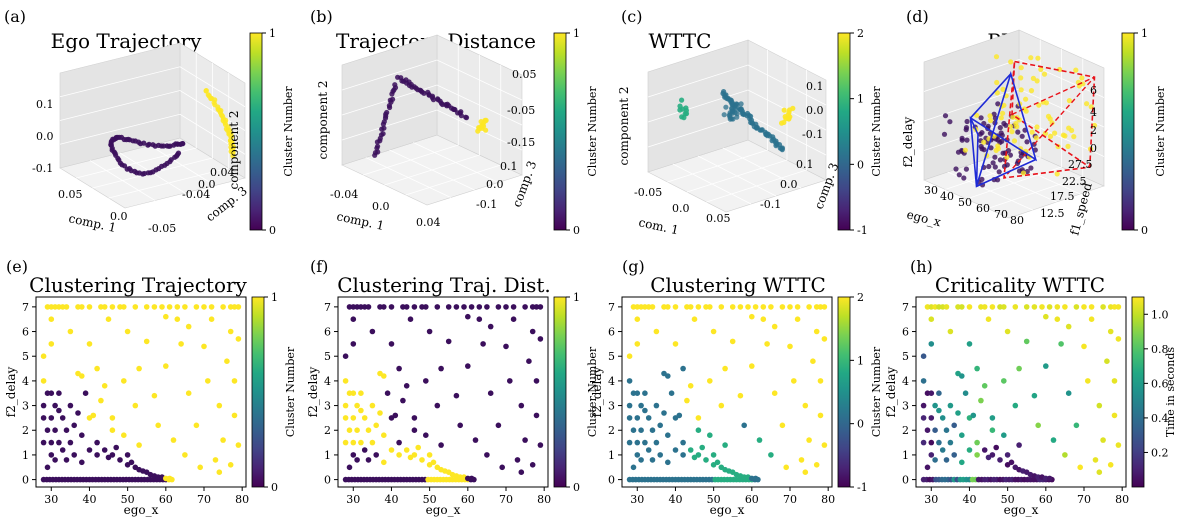 This screenshot has height=522, width=1184. Describe the element at coordinates (733, 112) in the screenshot. I see `point3d-c-u23` at that location.